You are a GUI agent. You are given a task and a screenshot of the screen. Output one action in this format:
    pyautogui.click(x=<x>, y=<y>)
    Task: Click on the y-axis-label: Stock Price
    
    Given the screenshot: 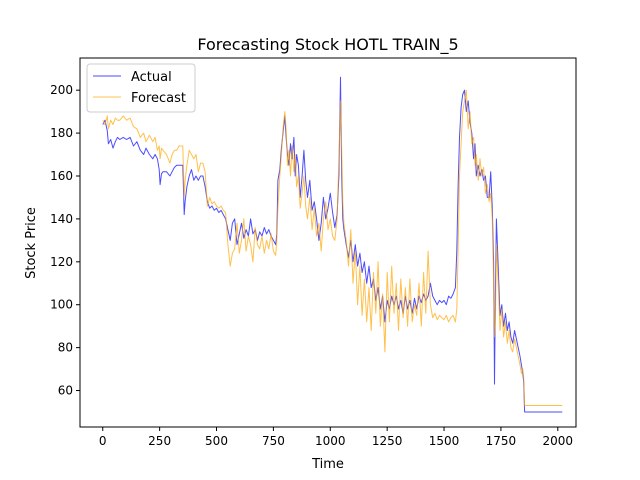 What is the action you would take?
    pyautogui.click(x=31, y=243)
    